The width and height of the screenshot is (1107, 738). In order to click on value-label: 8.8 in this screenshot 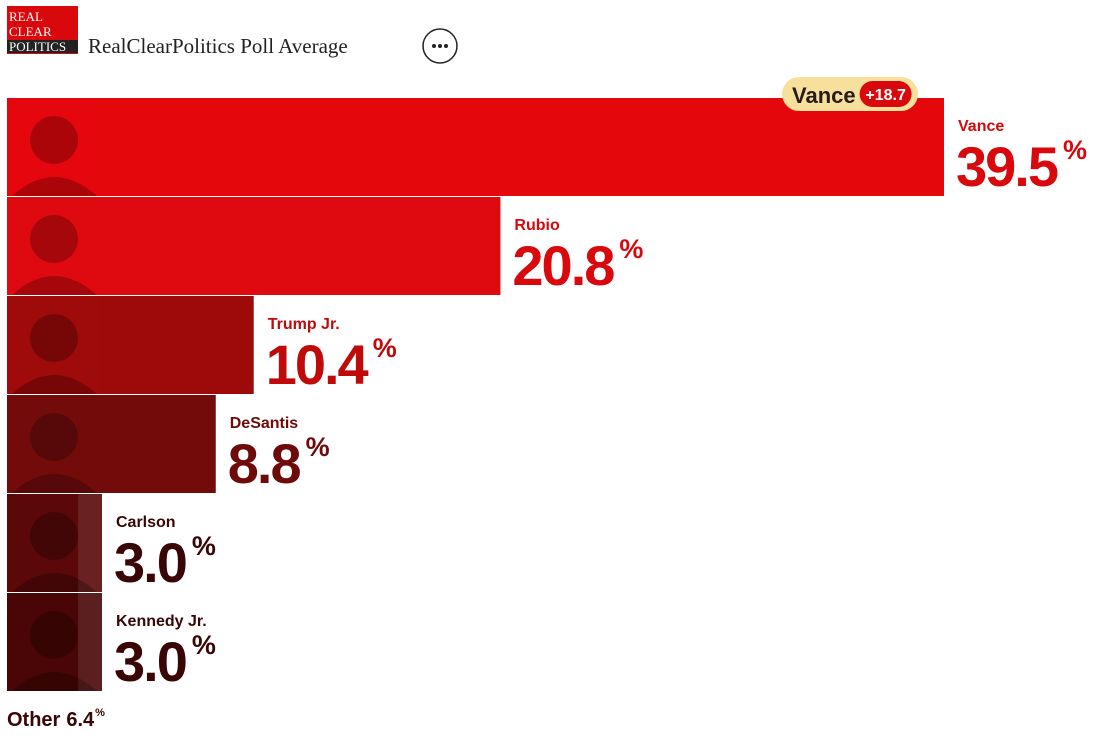, I will do `click(264, 463)`.